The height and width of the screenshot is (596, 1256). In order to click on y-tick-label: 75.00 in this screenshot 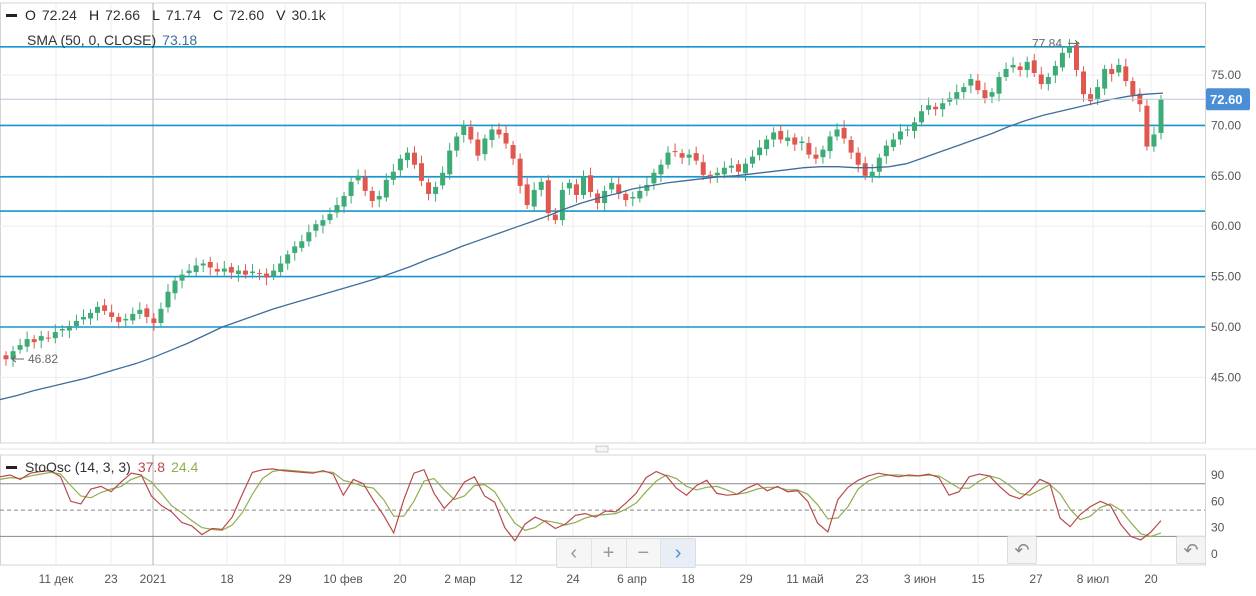, I will do `click(1226, 75)`.